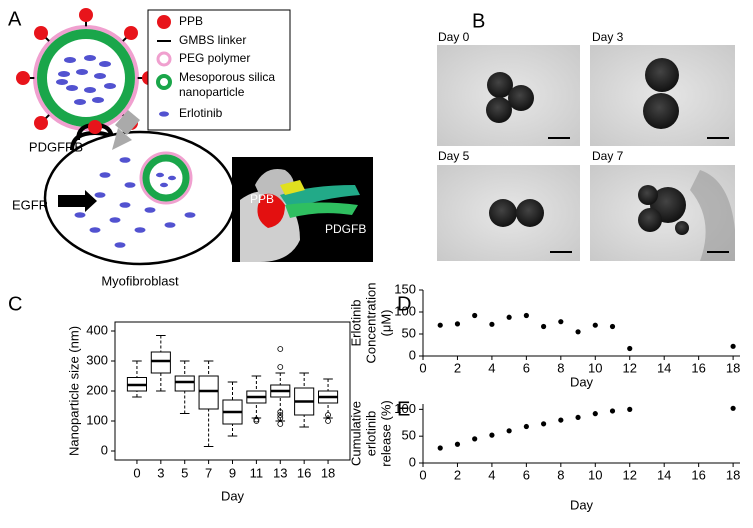 This screenshot has height=528, width=753. What do you see at coordinates (370, 323) in the screenshot?
I see `y-axis-label: Concentration` at bounding box center [370, 323].